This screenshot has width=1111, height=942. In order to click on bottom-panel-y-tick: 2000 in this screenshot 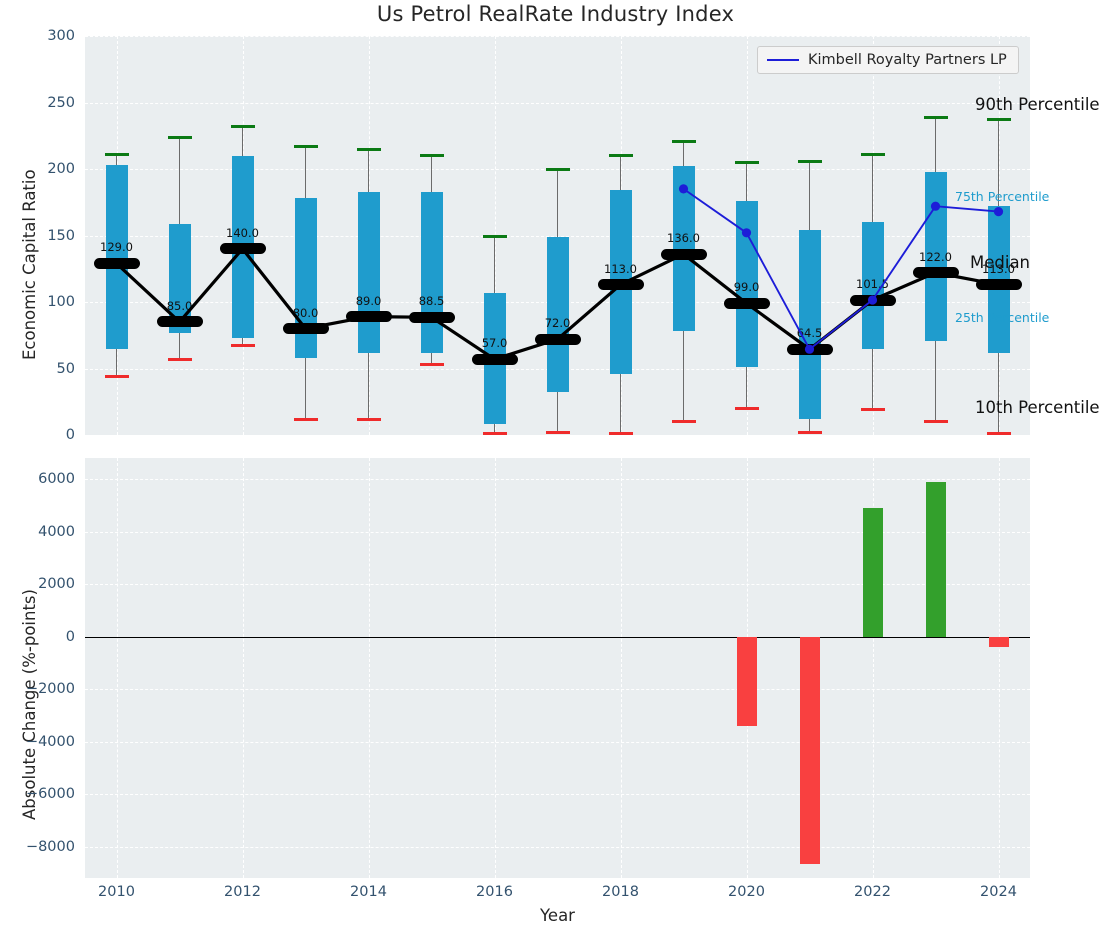, I will do `click(56, 584)`.